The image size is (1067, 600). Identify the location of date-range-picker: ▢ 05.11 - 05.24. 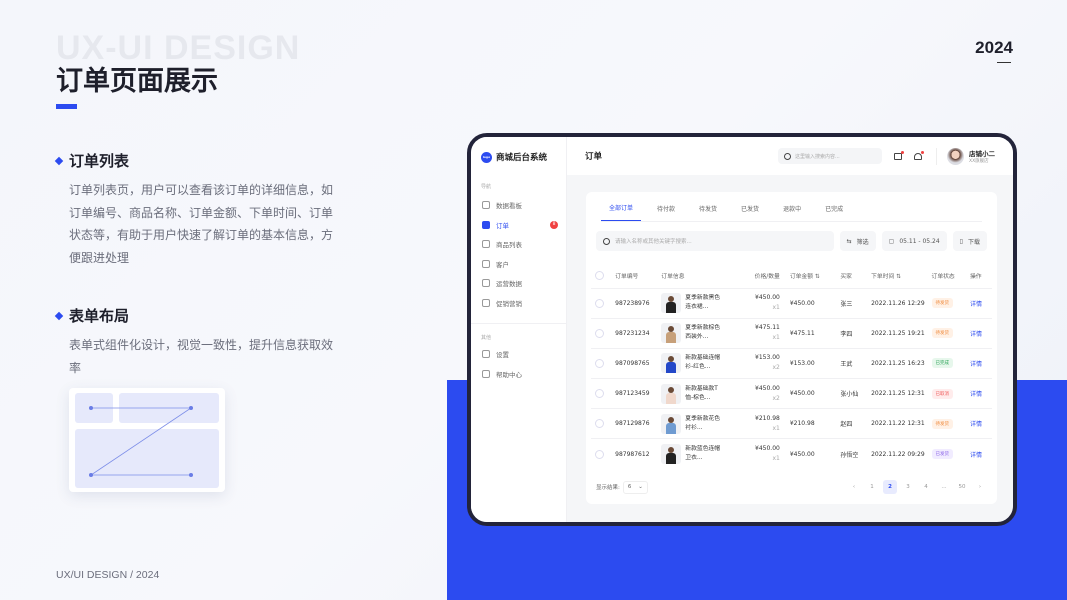
(914, 241).